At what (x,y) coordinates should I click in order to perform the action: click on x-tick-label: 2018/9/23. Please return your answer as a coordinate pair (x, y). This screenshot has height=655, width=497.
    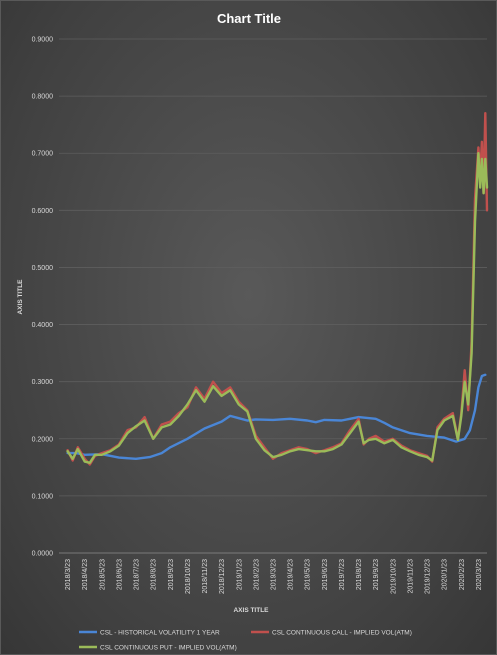
    Looking at the image, I should click on (171, 574).